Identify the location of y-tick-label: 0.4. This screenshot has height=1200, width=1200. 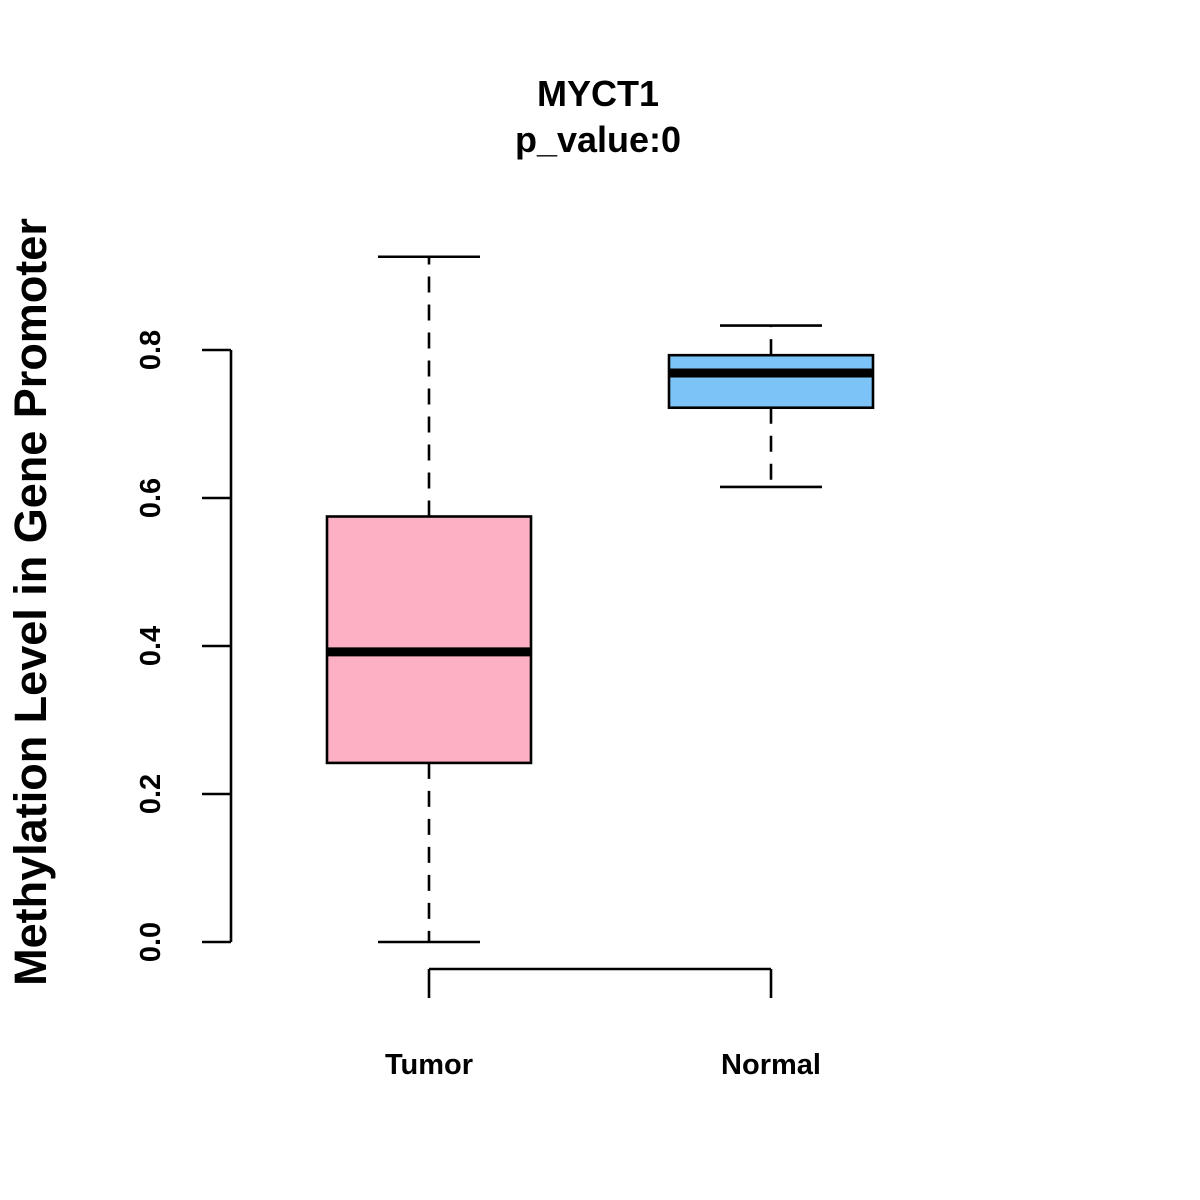
(151, 646).